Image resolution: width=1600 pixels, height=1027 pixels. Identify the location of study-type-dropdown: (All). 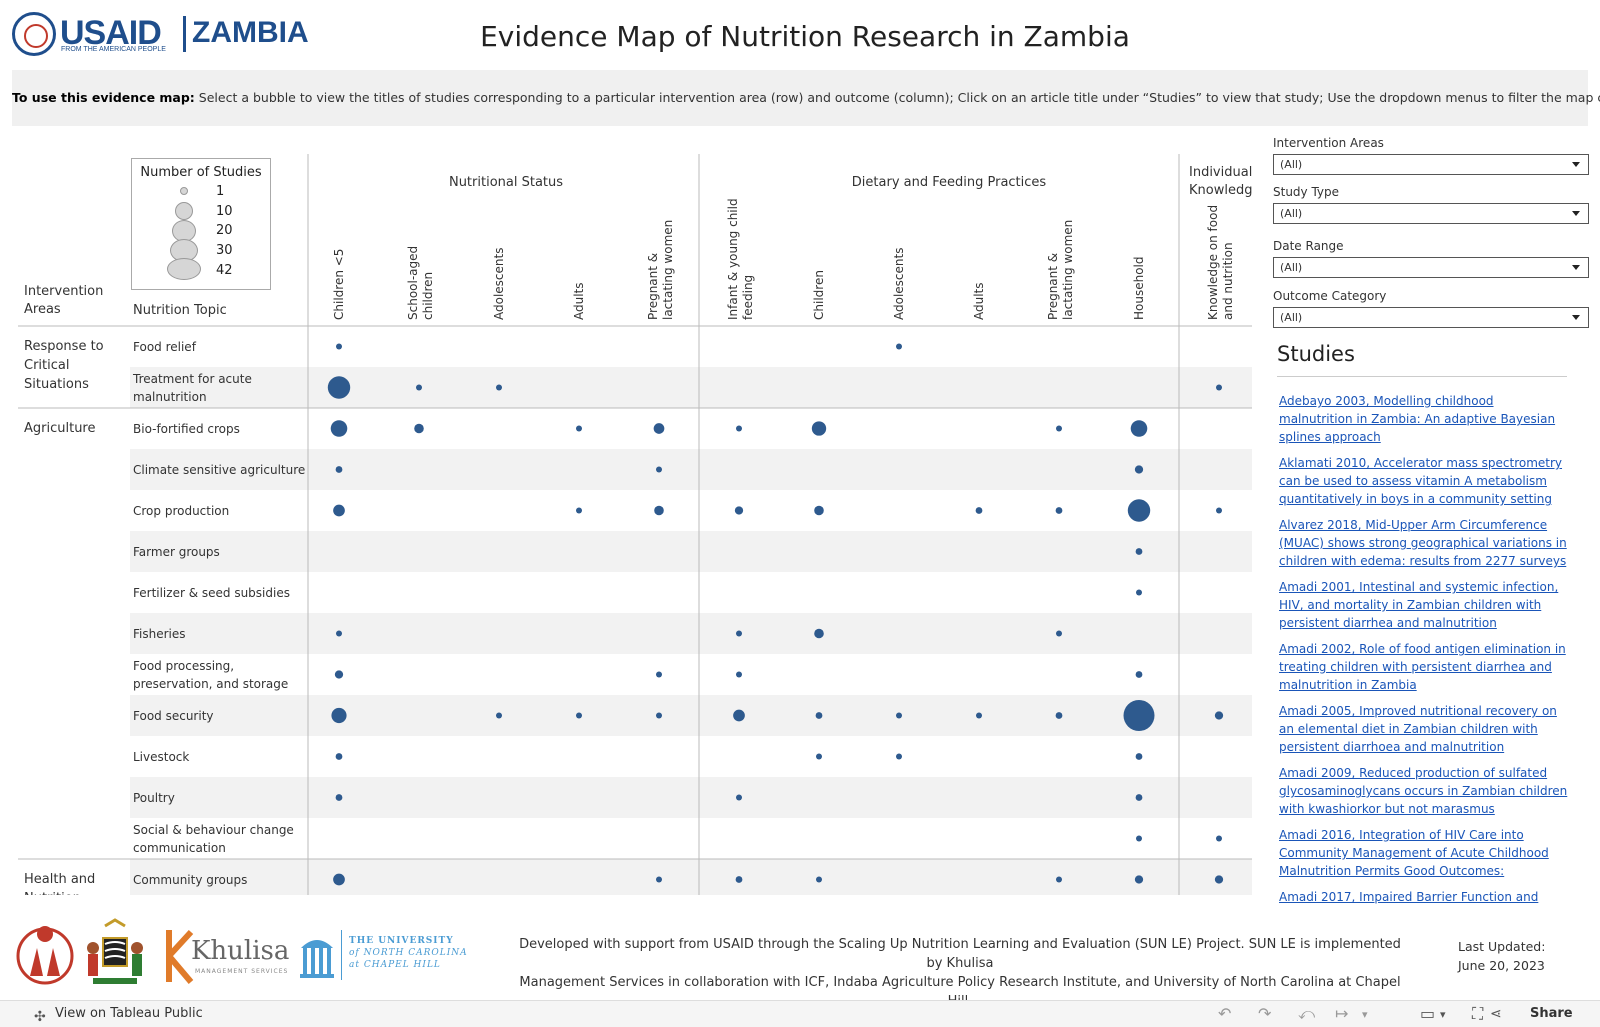
(1431, 213).